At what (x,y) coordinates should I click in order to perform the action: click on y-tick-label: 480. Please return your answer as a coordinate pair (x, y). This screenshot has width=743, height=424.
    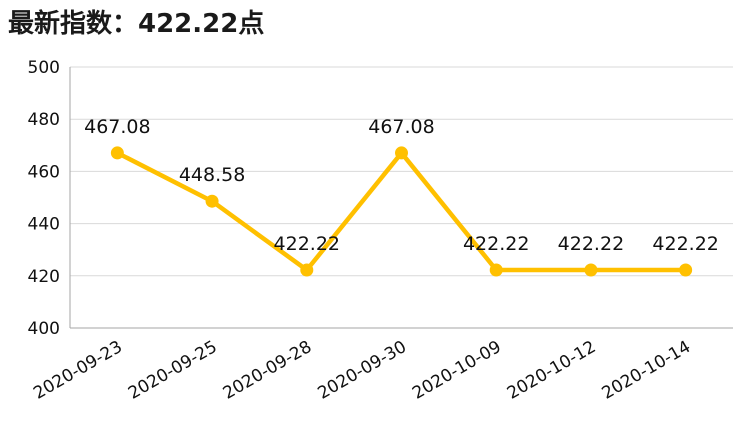
    Looking at the image, I should click on (44, 120).